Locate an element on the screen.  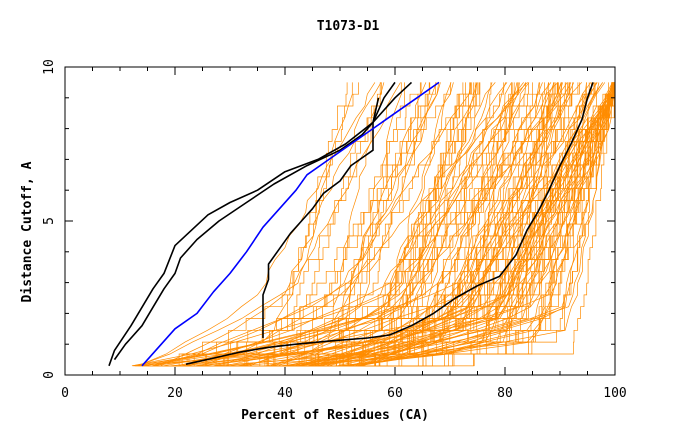
x-tick-label: 20 is located at coordinates (175, 393).